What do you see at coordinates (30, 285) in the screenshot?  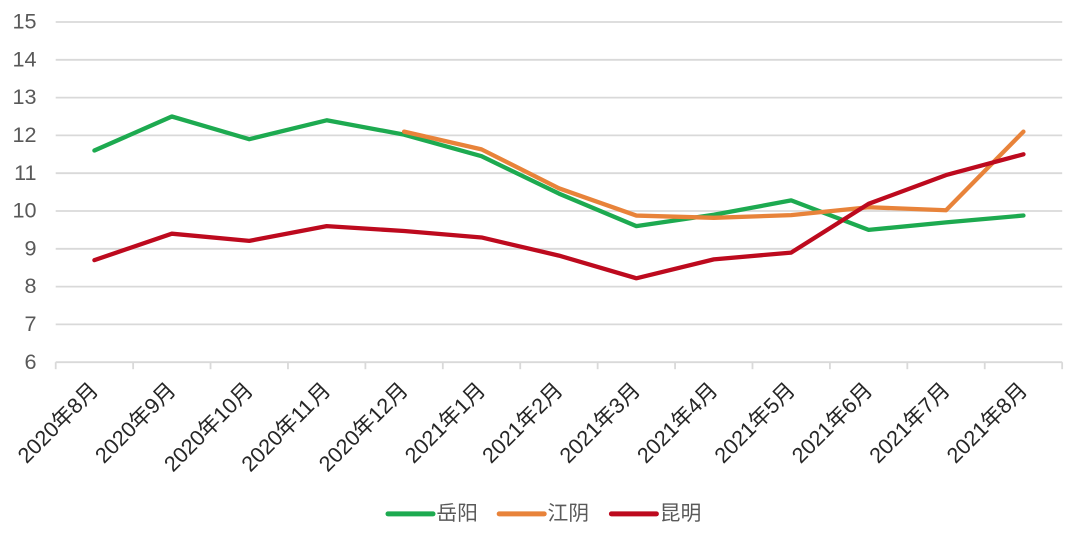 I see `svg-text: 8` at bounding box center [30, 285].